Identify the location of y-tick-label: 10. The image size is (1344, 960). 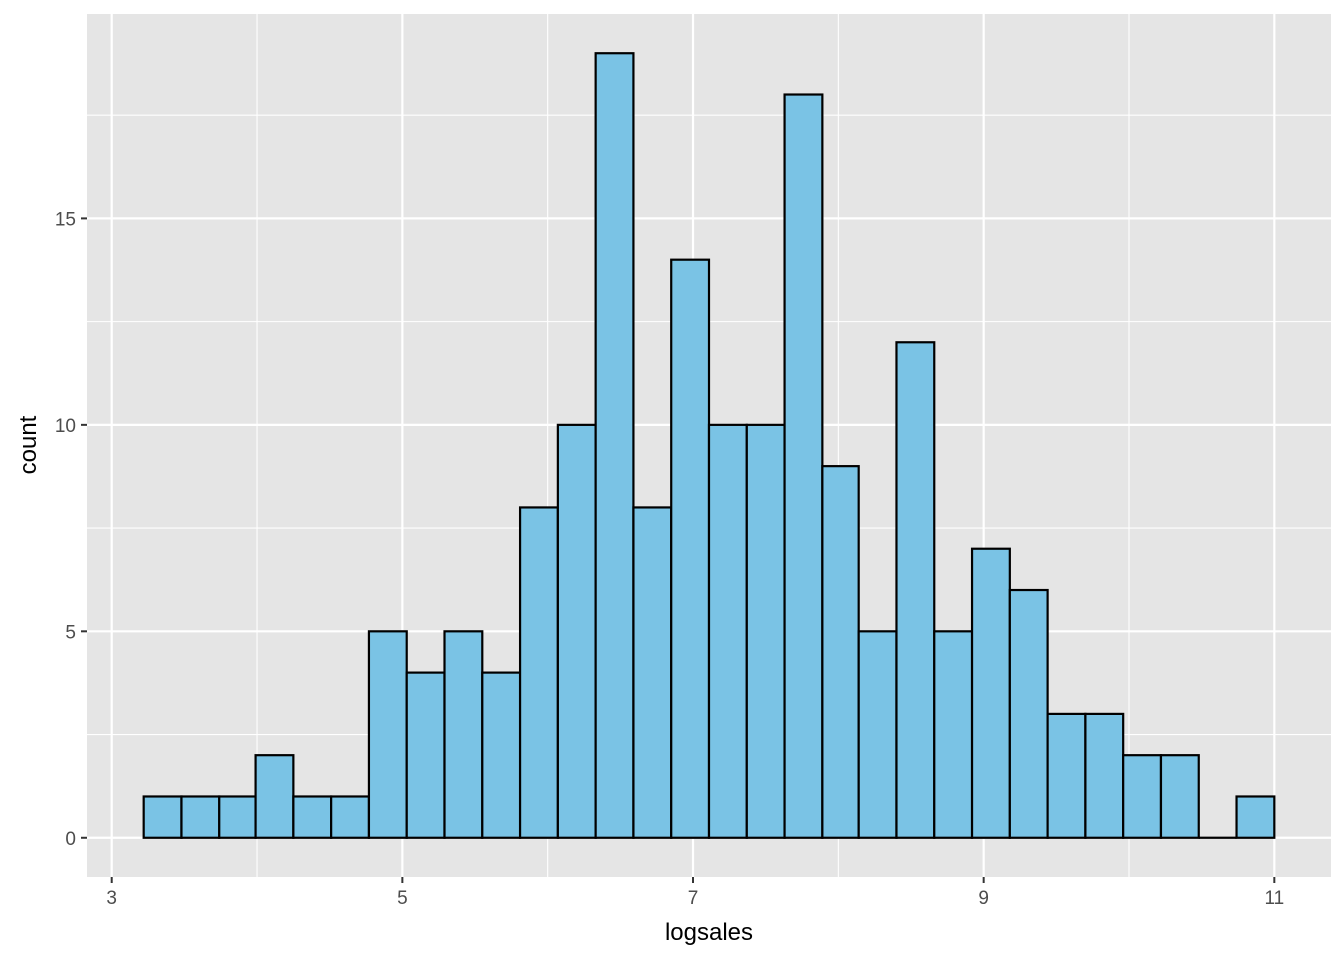
(65, 426).